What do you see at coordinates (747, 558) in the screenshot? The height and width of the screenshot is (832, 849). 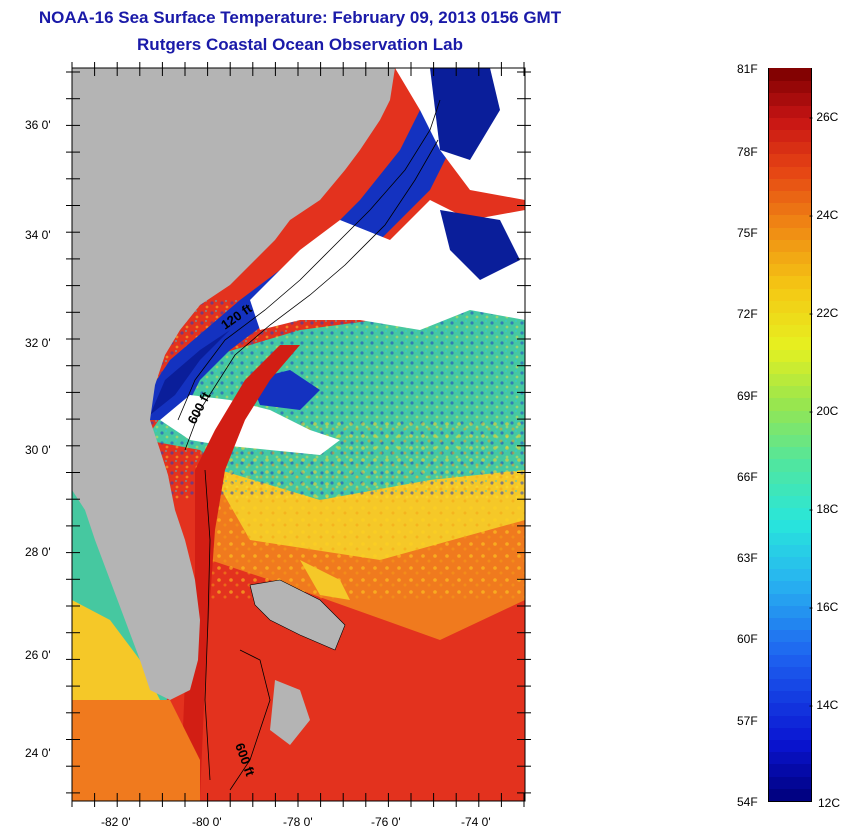 I see `colorbar-f-label: 63F` at bounding box center [747, 558].